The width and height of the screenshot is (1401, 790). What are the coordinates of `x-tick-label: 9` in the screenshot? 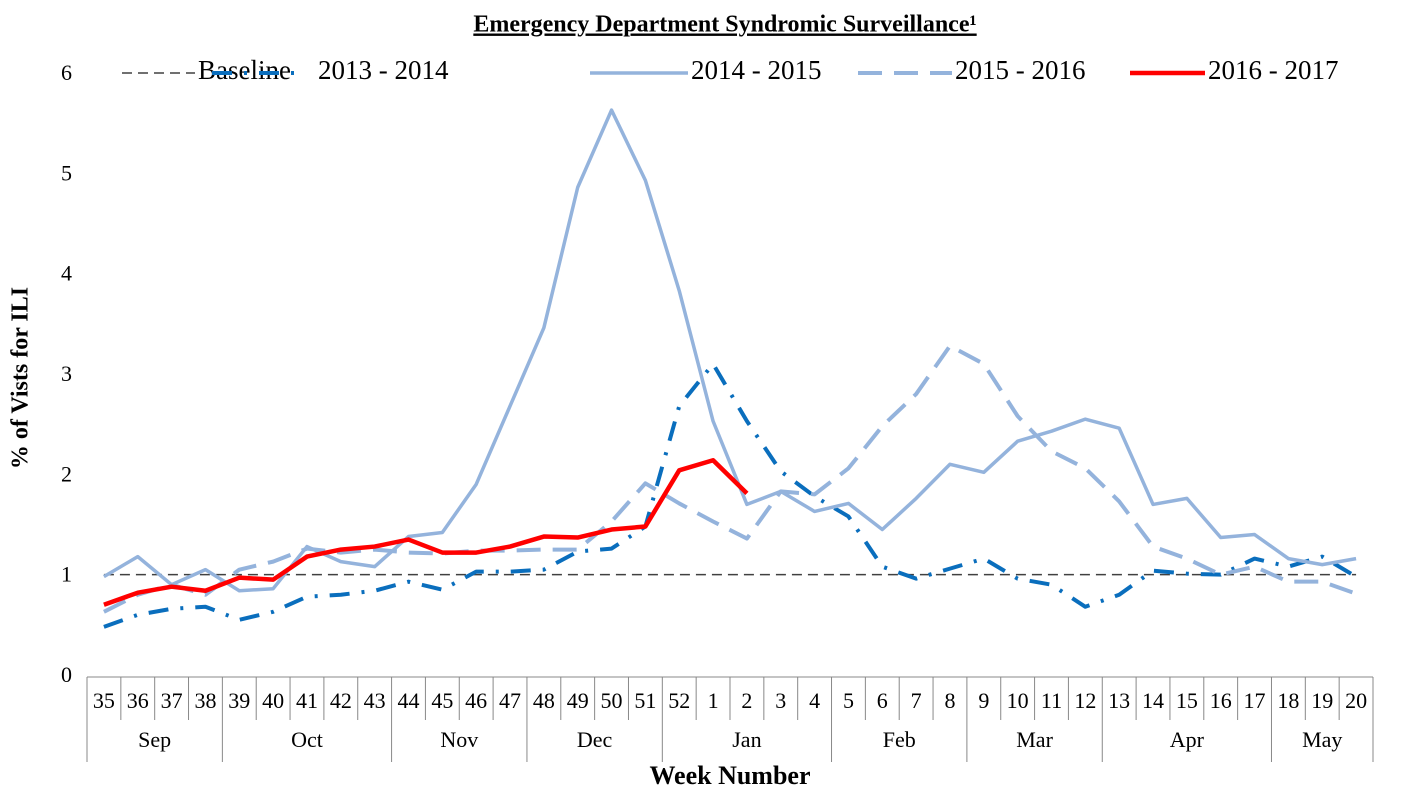 It's located at (983, 700).